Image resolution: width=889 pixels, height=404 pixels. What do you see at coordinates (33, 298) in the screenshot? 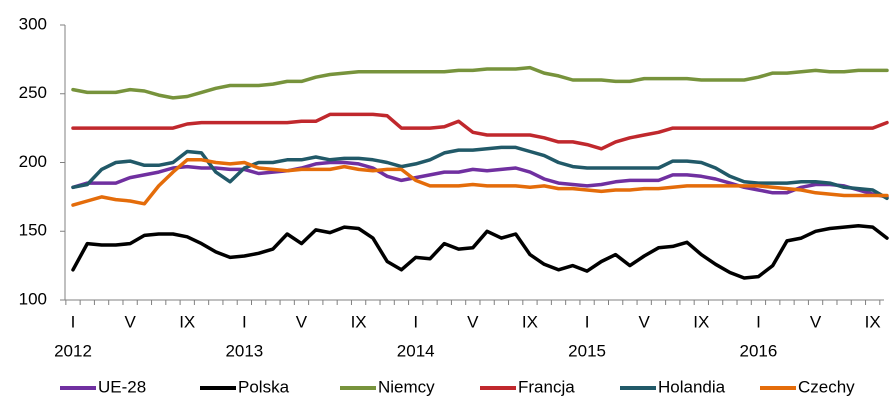
I see `y-tick-label: 100` at bounding box center [33, 298].